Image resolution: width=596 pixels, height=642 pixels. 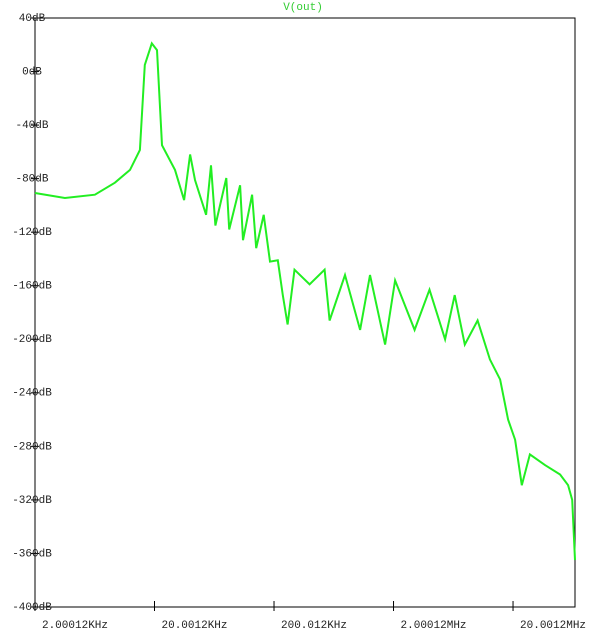 What do you see at coordinates (75, 626) in the screenshot?
I see `x-tick-label: 2.00012KHz` at bounding box center [75, 626].